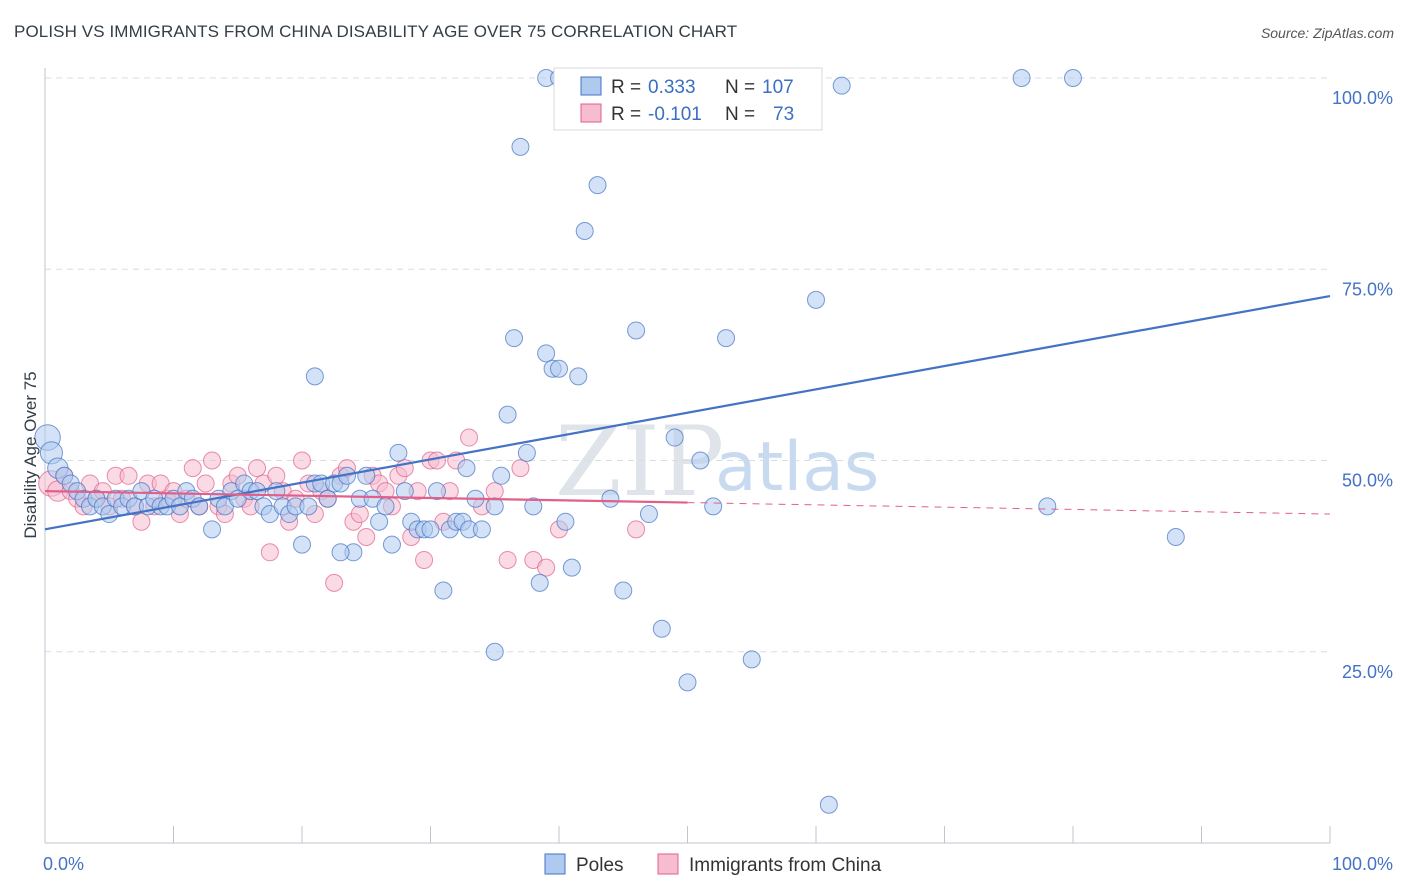  What do you see at coordinates (626, 114) in the screenshot?
I see `china-r-label: R =` at bounding box center [626, 114].